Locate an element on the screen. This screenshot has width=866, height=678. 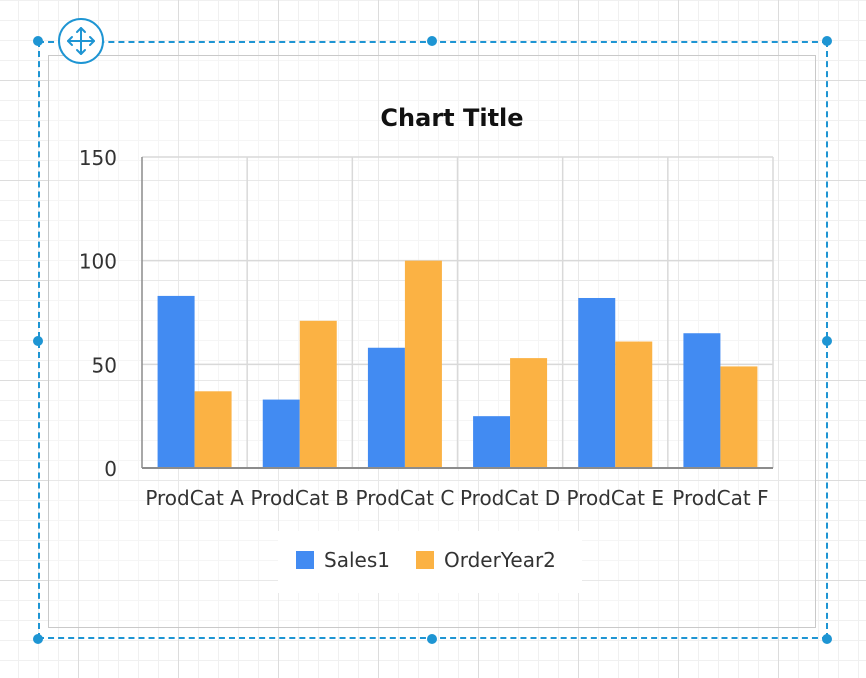
y-tick-label-100: 100 is located at coordinates (98, 262).